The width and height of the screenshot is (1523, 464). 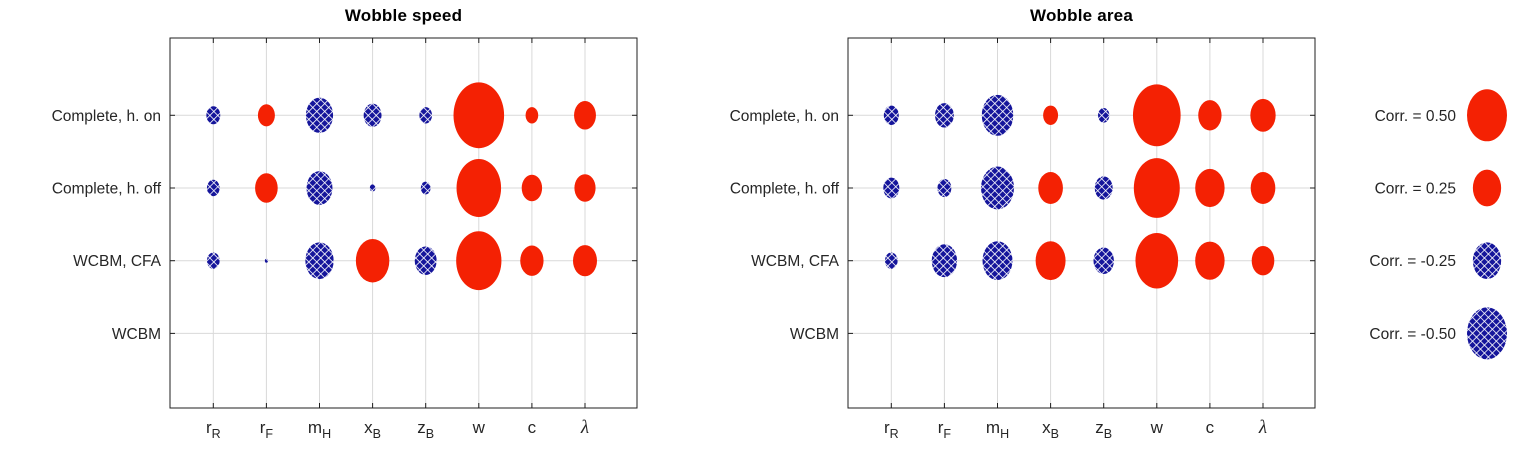 I want to click on legend-marker-0.5, so click(x=1487, y=115).